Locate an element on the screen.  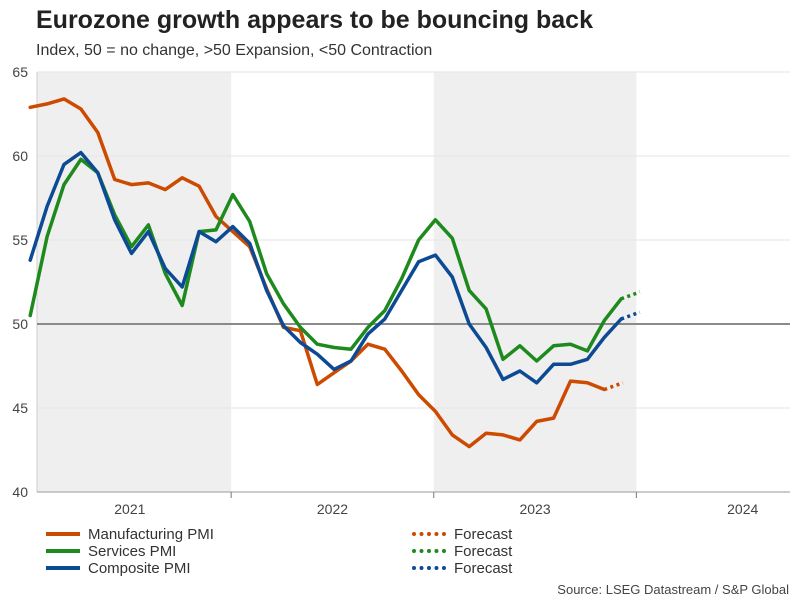
legend-label-services: Services PMI is located at coordinates (132, 551).